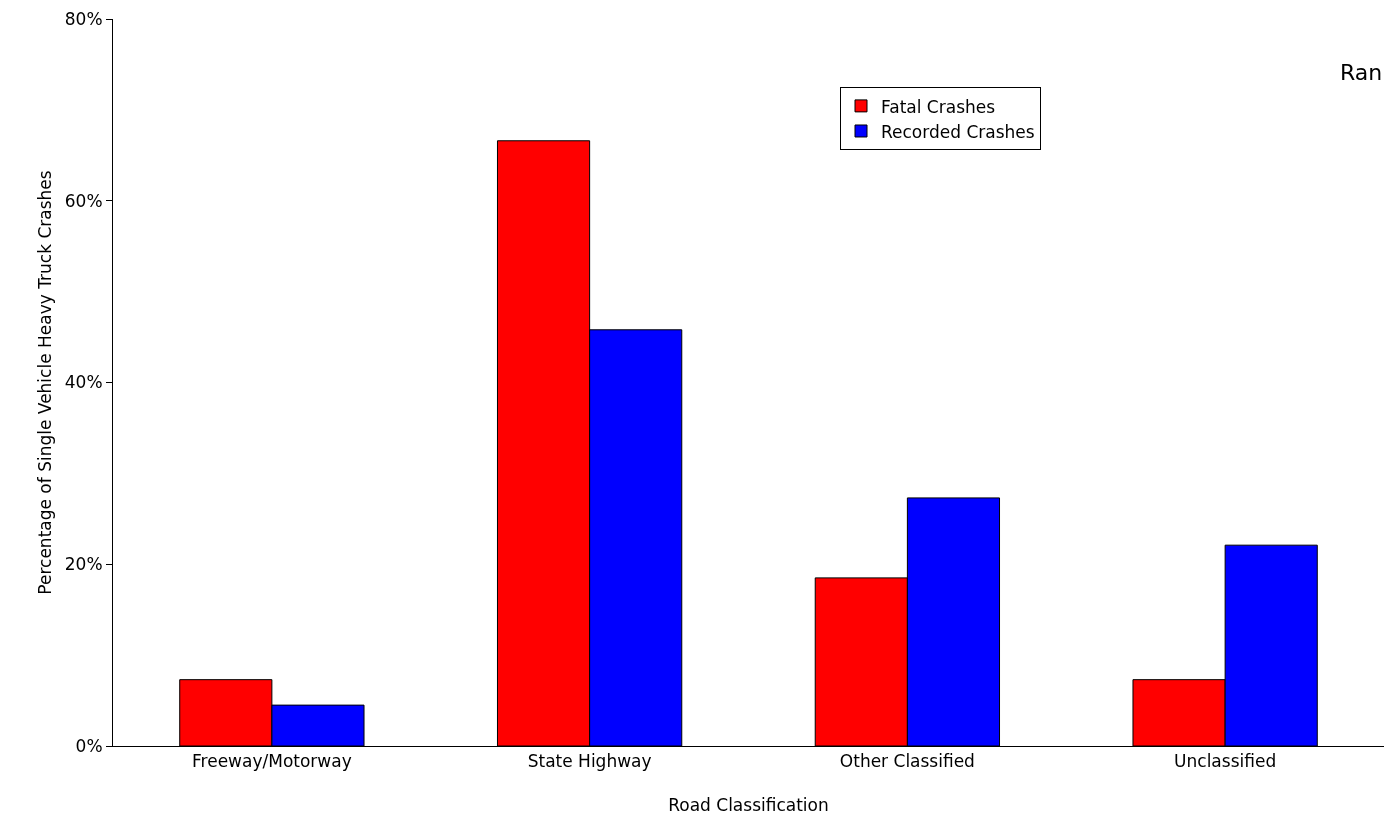 The width and height of the screenshot is (1384, 838). What do you see at coordinates (89, 745) in the screenshot?
I see `y-tick-label: 0%` at bounding box center [89, 745].